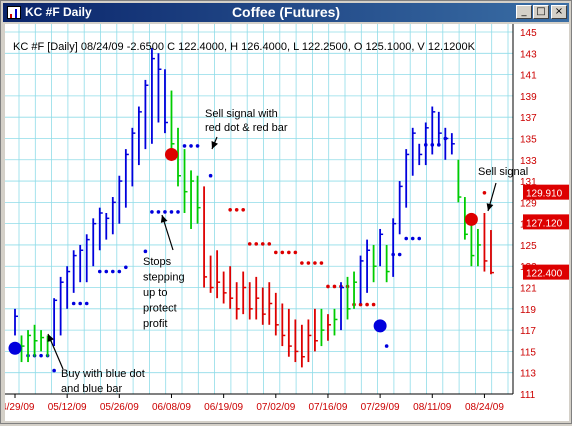 The image size is (572, 426). What do you see at coordinates (91, 389) in the screenshot?
I see `annotation-text: and blue bar` at bounding box center [91, 389].